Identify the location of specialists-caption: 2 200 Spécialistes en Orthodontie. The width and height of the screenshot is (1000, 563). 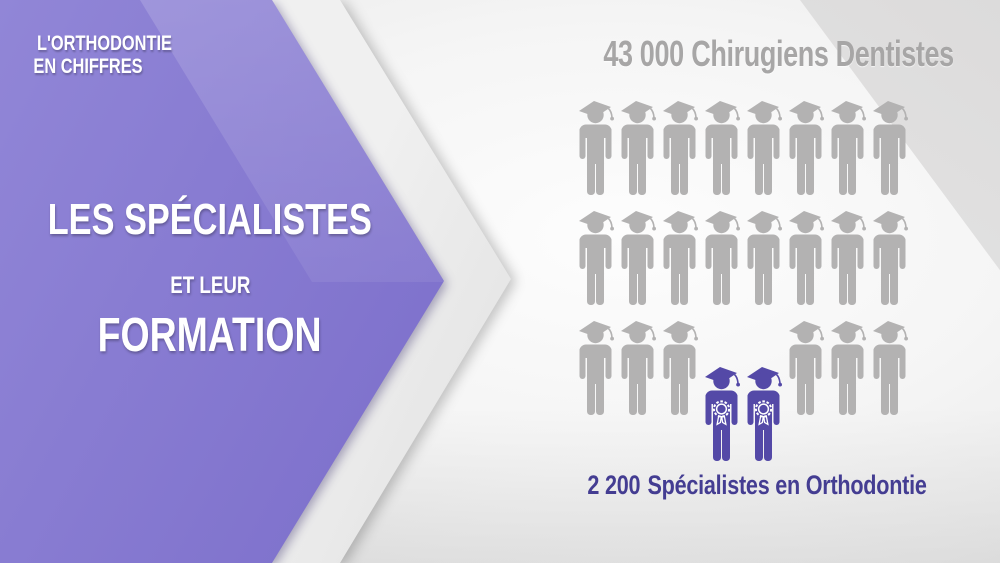
(750, 485).